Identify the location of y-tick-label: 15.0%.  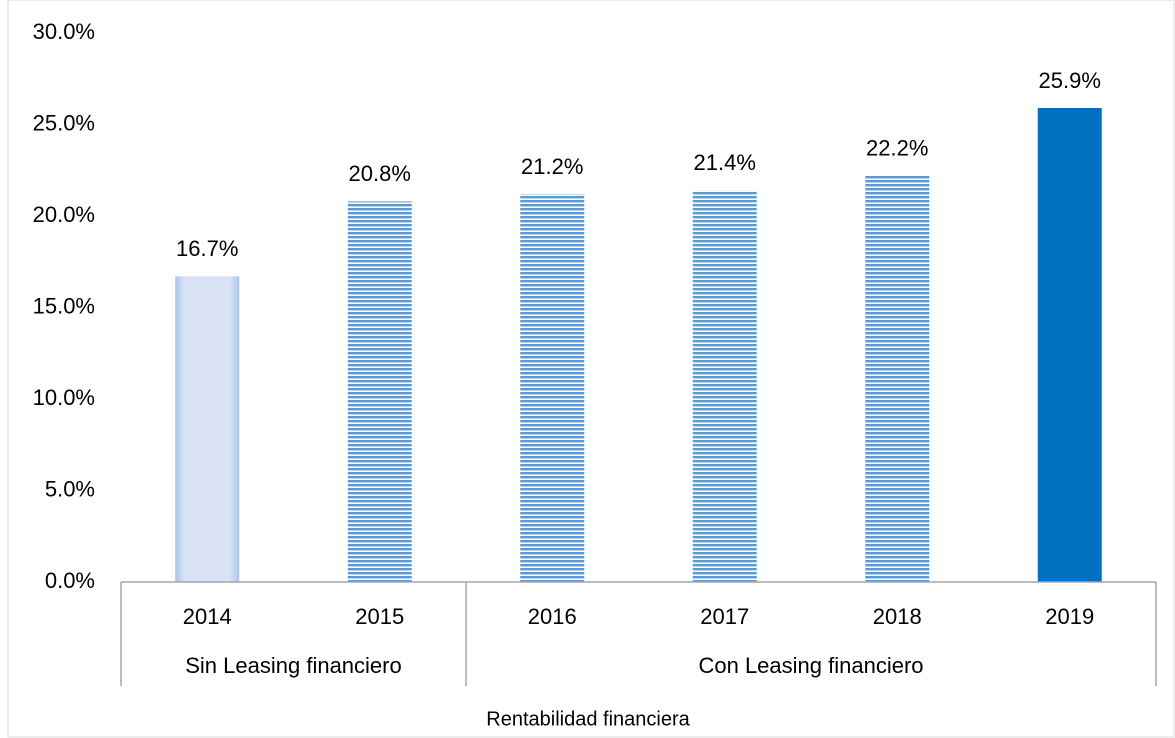
(64, 305).